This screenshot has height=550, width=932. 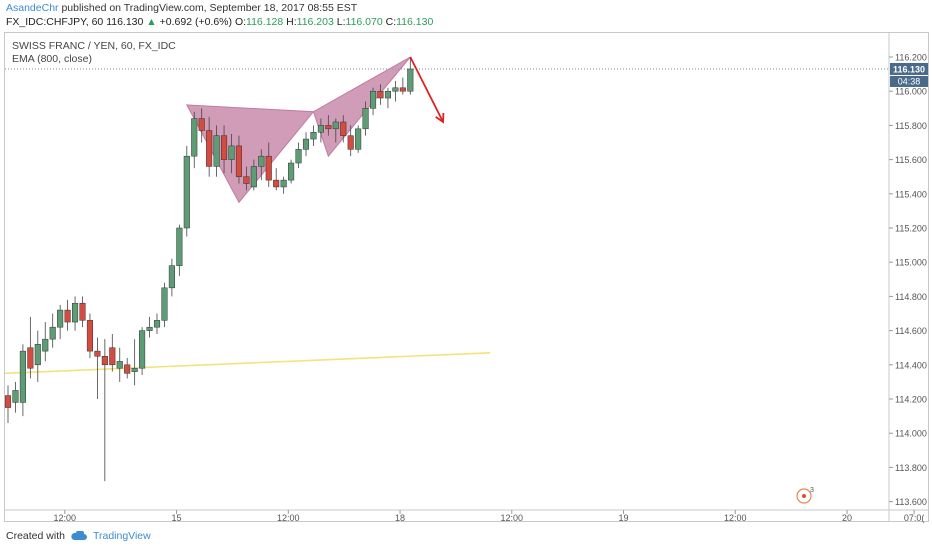 I want to click on open-label: O:, so click(x=240, y=22).